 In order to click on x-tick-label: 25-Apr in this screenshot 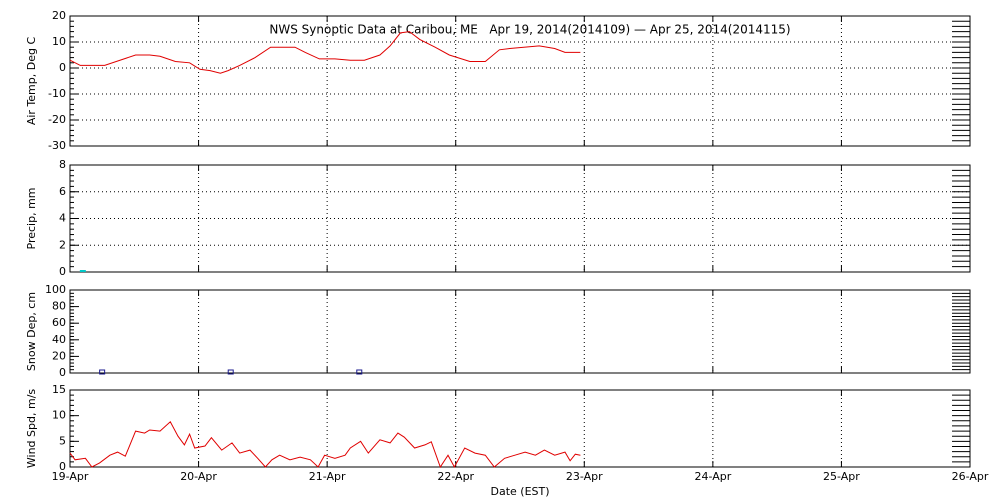, I will do `click(841, 476)`.